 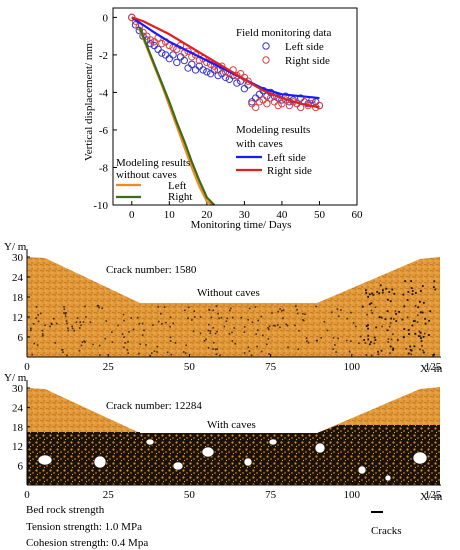 I want to click on y-tick-label: 0, so click(x=106, y=18).